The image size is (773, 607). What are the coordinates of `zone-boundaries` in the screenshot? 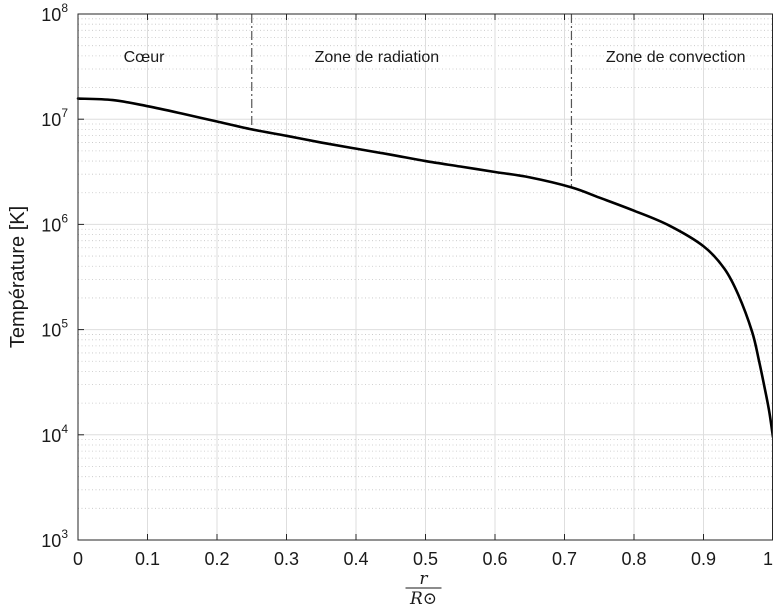 It's located at (412, 101).